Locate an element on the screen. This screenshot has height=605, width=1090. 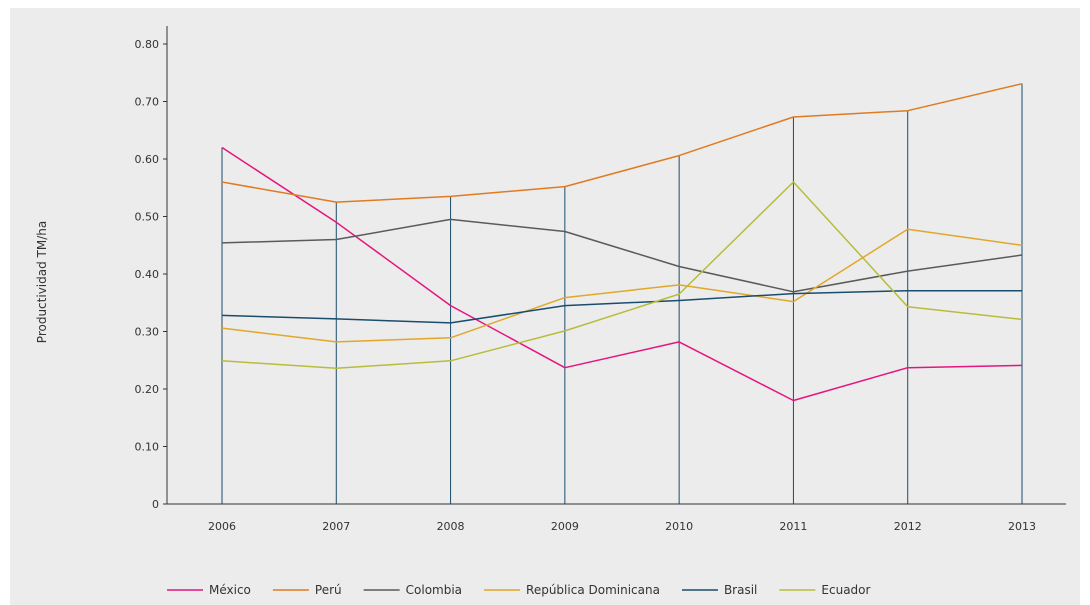
y-tick-label: 0.10 is located at coordinates (147, 447).